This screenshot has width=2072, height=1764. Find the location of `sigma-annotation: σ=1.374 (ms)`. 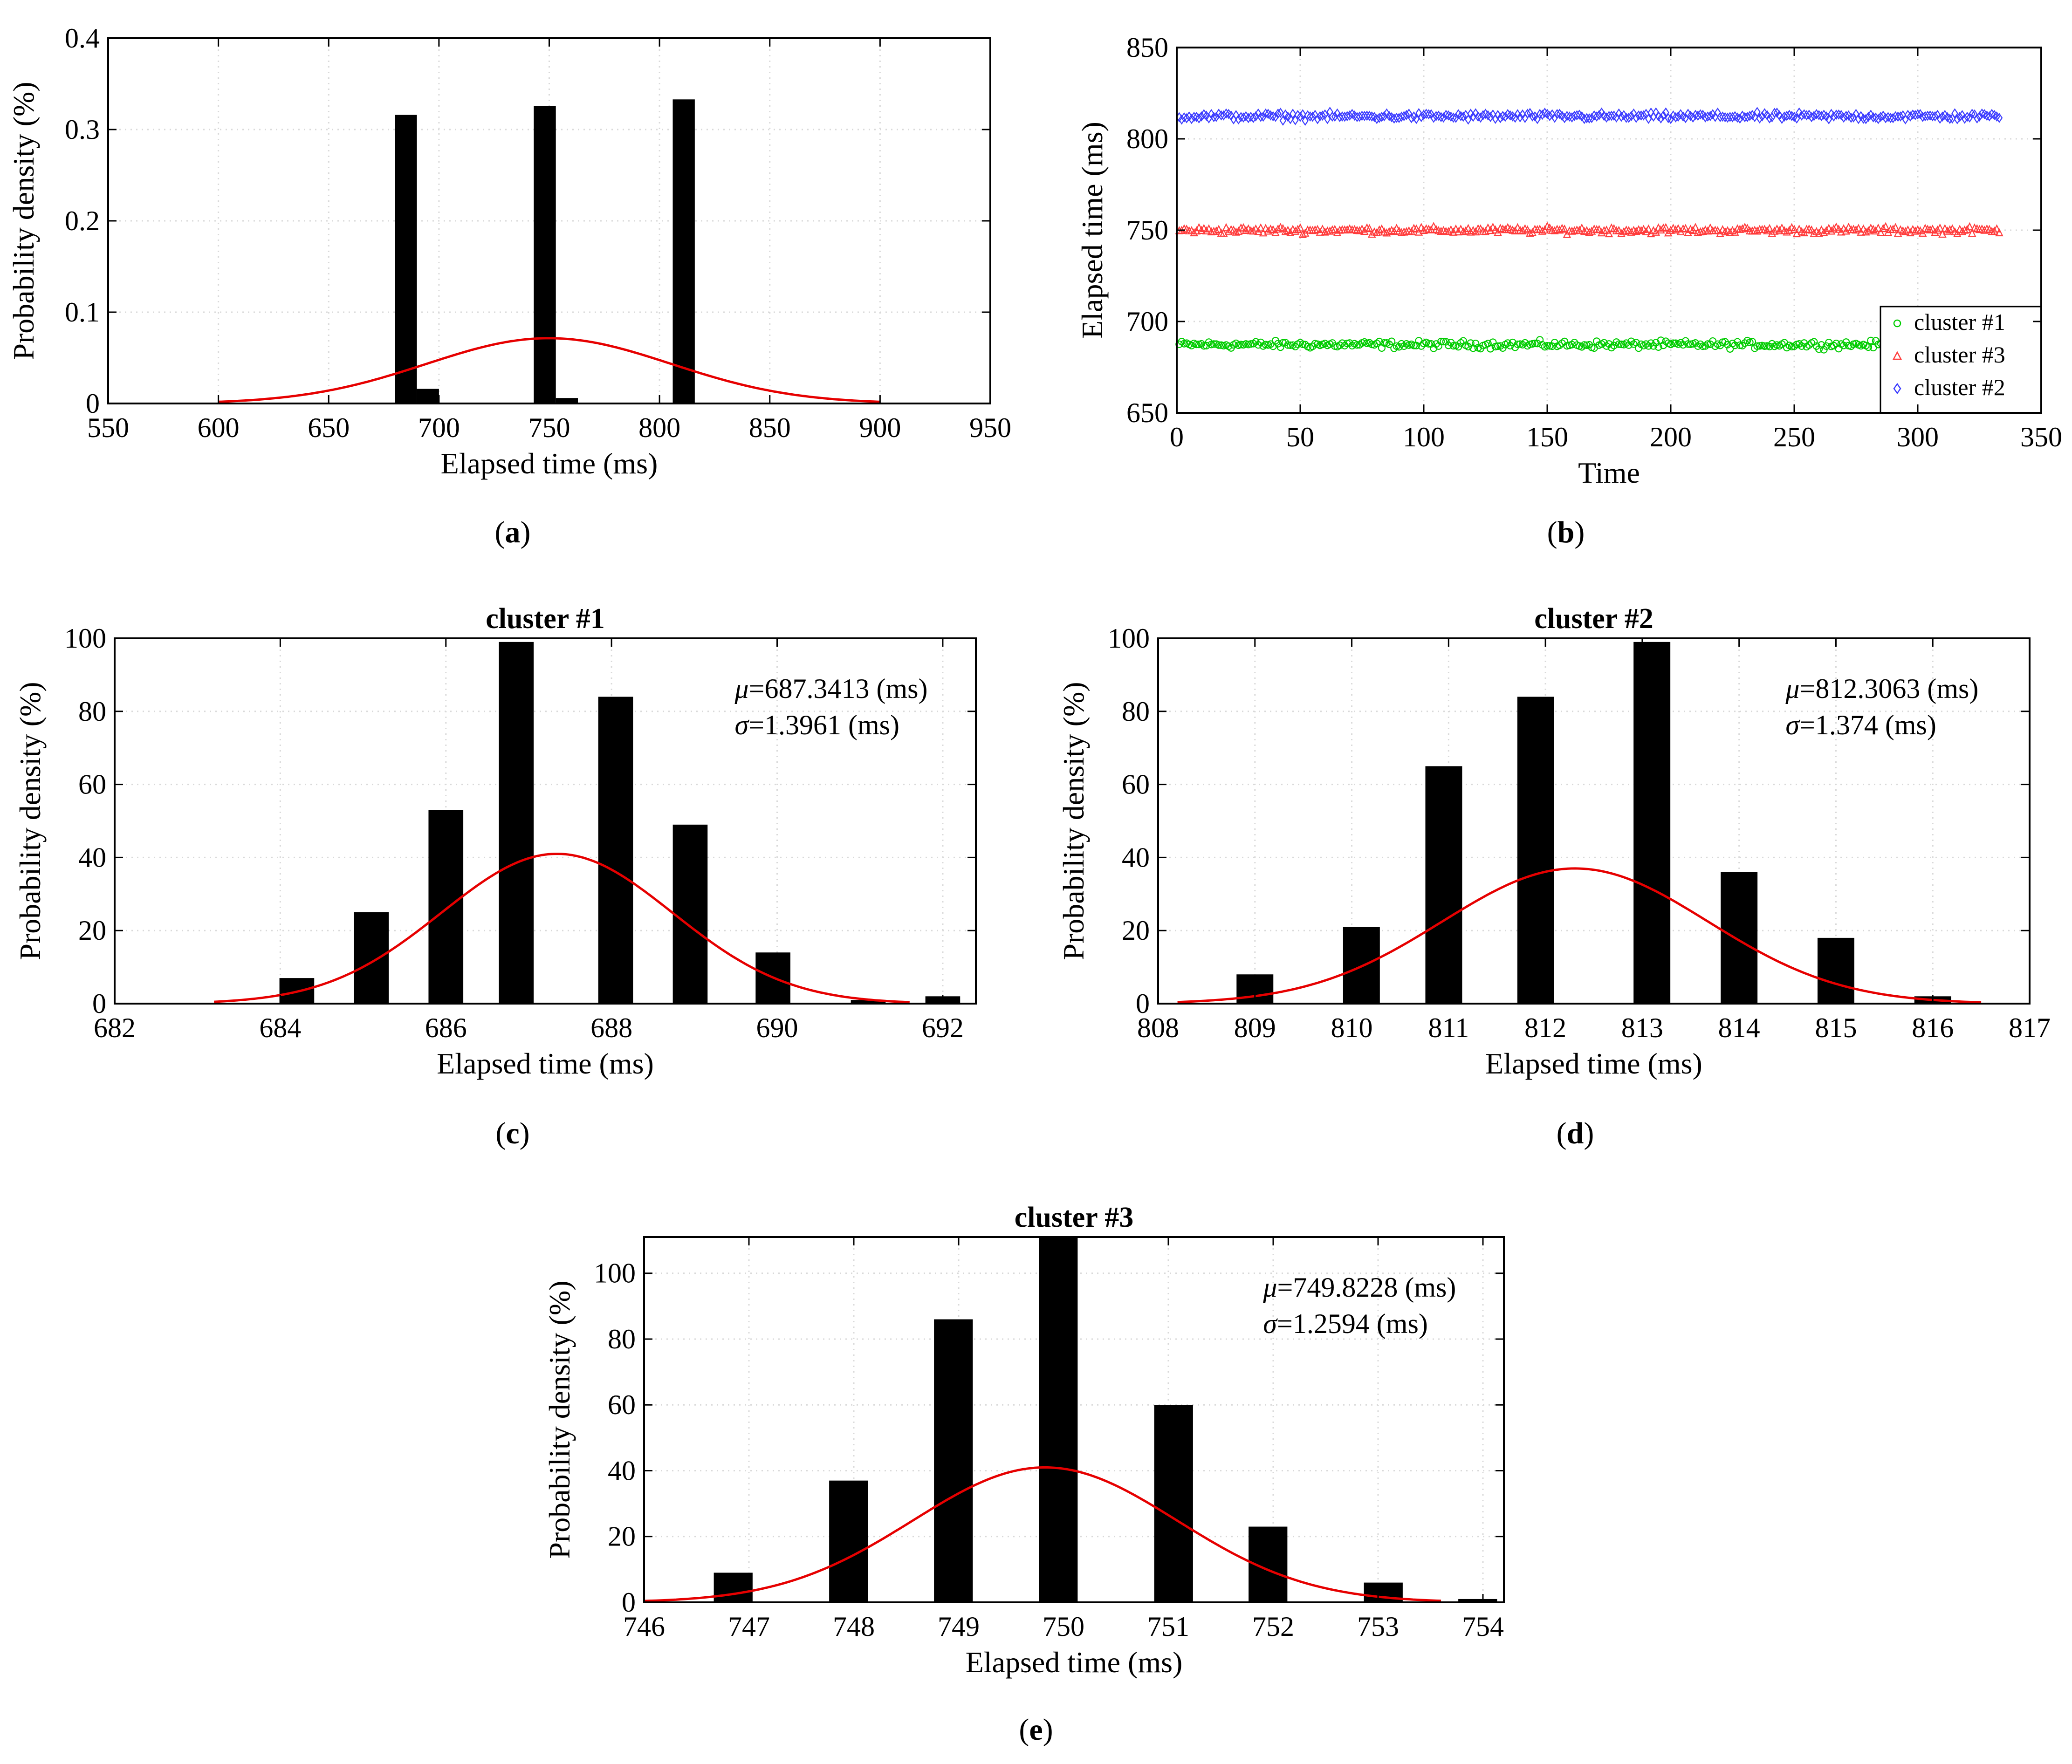

sigma-annotation: σ=1.374 (ms) is located at coordinates (1860, 725).